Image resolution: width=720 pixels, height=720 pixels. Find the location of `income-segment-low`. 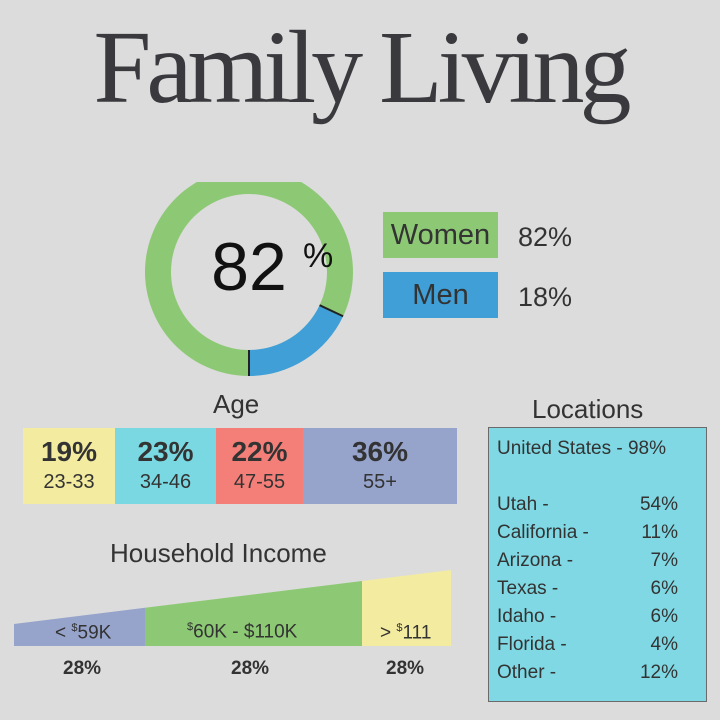

income-segment-low is located at coordinates (79, 626).